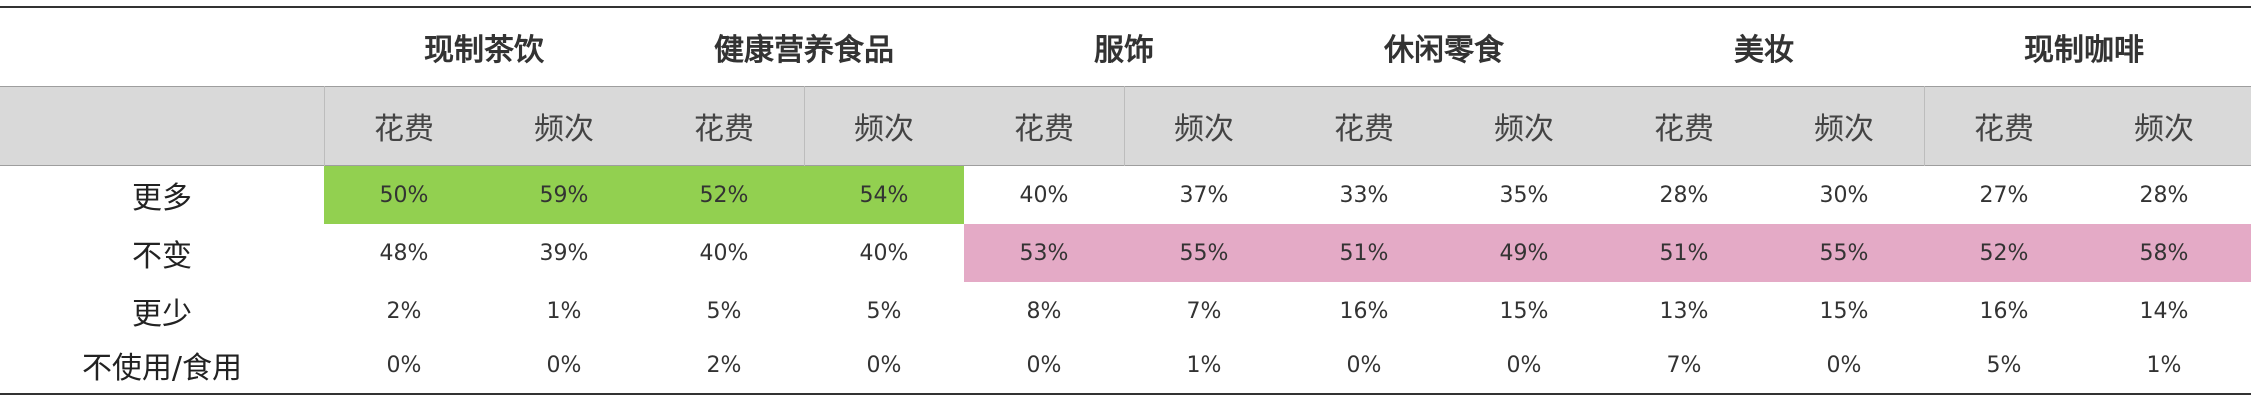  I want to click on table-cell: 49%, so click(1524, 253).